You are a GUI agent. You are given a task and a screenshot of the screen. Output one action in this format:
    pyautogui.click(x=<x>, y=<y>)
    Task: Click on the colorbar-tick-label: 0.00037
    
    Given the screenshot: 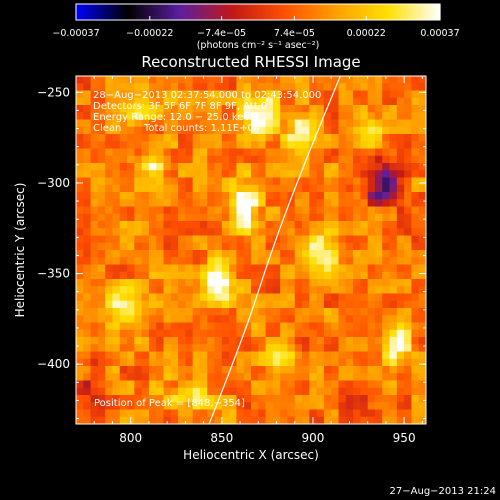 What is the action you would take?
    pyautogui.click(x=439, y=33)
    